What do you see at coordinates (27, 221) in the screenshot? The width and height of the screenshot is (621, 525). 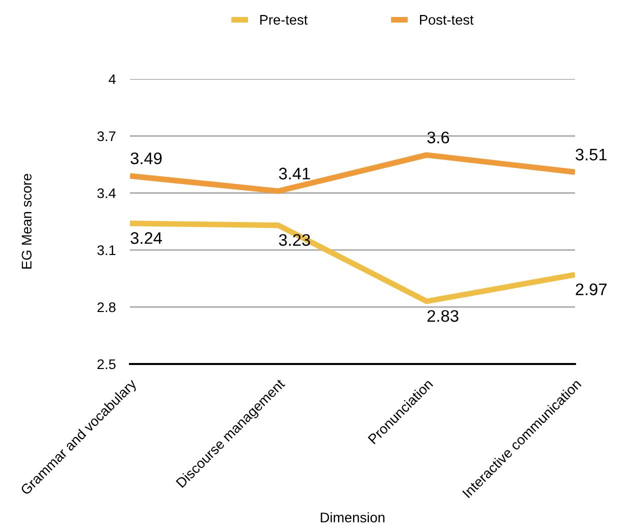 I see `y-axis-title: EG Mean score` at bounding box center [27, 221].